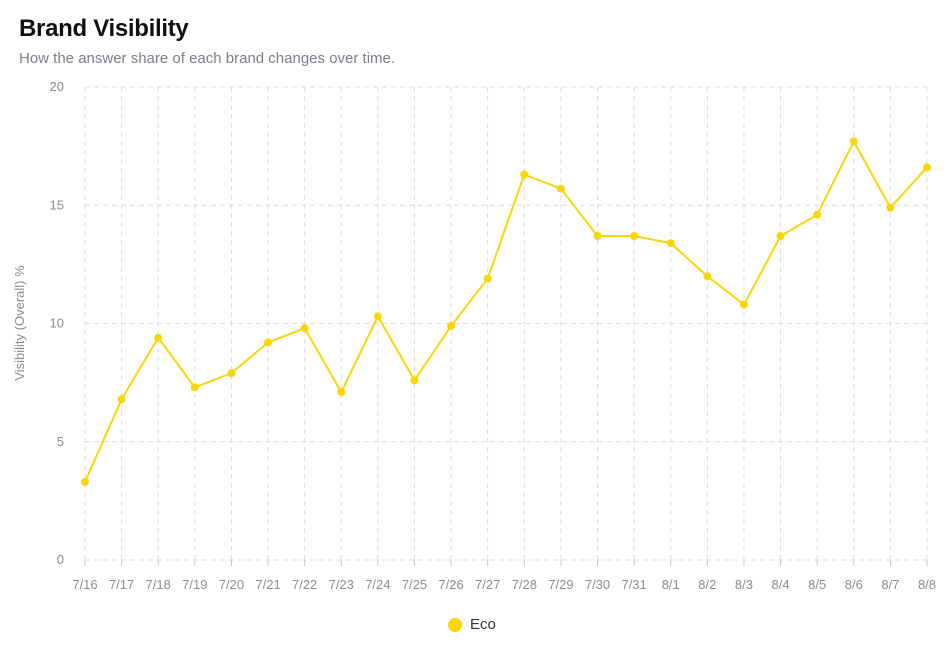 The image size is (951, 672). I want to click on x-tick-label: 8/3, so click(744, 584).